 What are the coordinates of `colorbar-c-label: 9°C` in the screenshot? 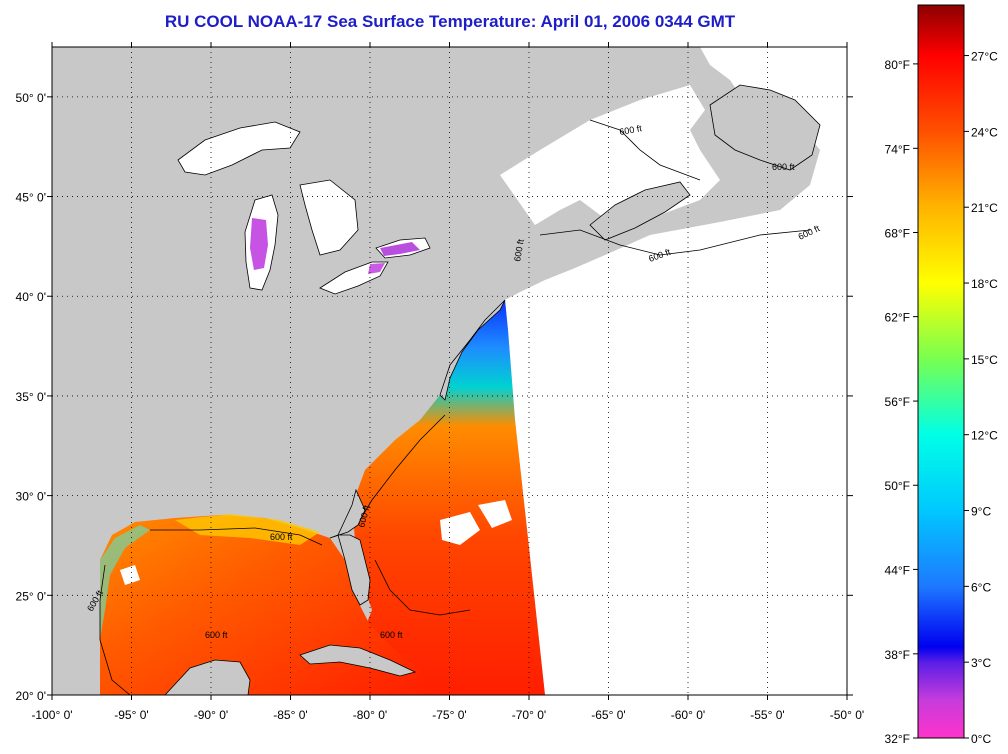 It's located at (981, 512).